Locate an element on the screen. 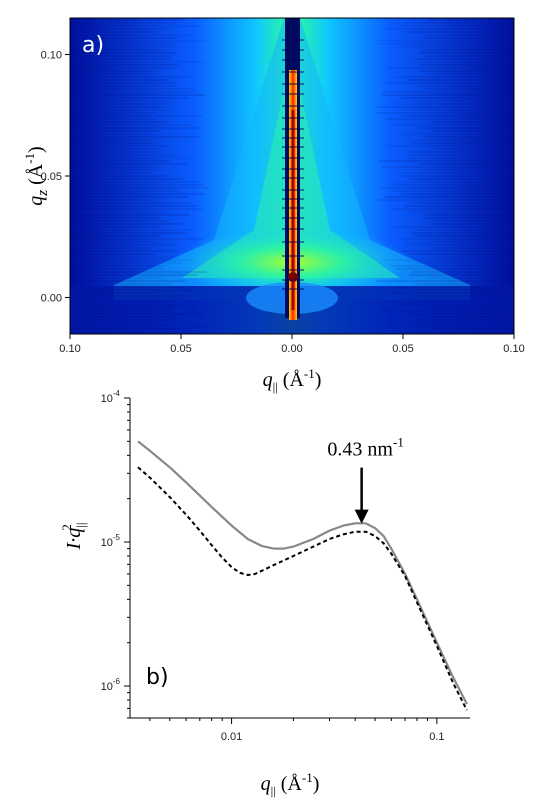  a-x-tick-label: 0.00 is located at coordinates (291, 349).